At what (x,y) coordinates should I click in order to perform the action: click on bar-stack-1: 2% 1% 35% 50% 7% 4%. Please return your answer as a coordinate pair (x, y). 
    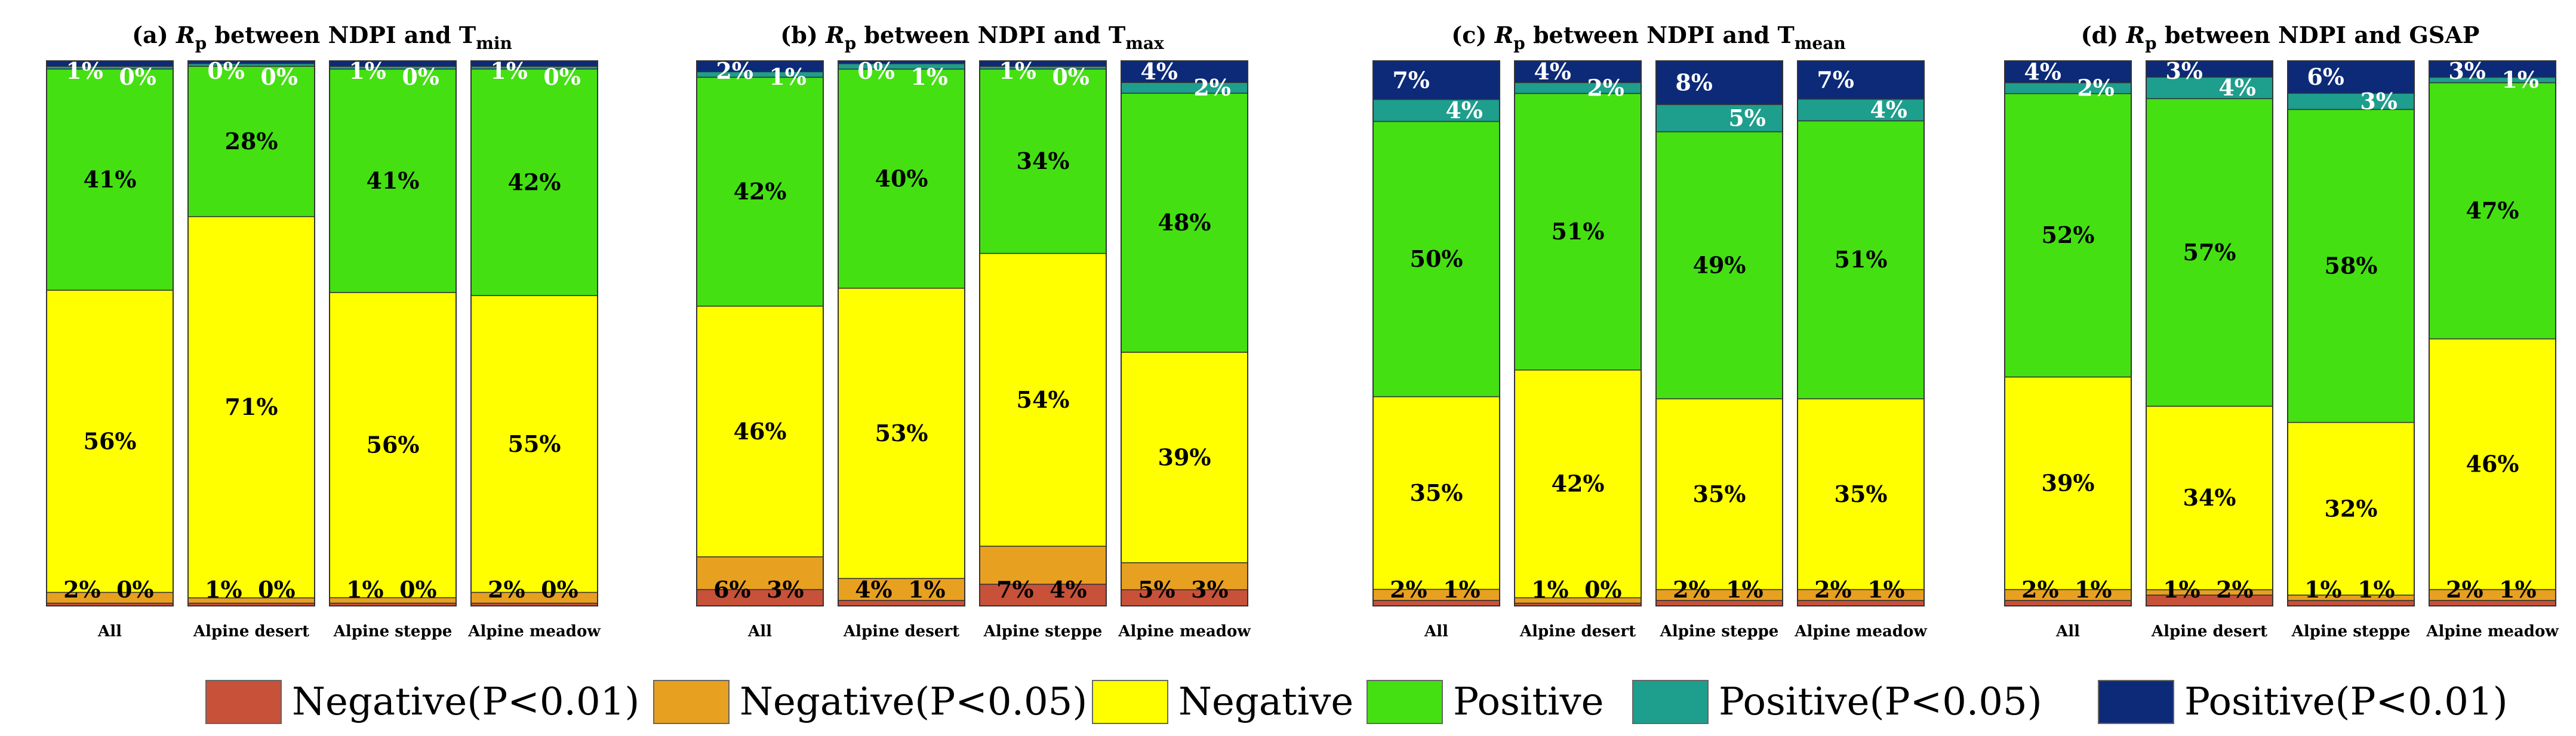
    Looking at the image, I should click on (1436, 333).